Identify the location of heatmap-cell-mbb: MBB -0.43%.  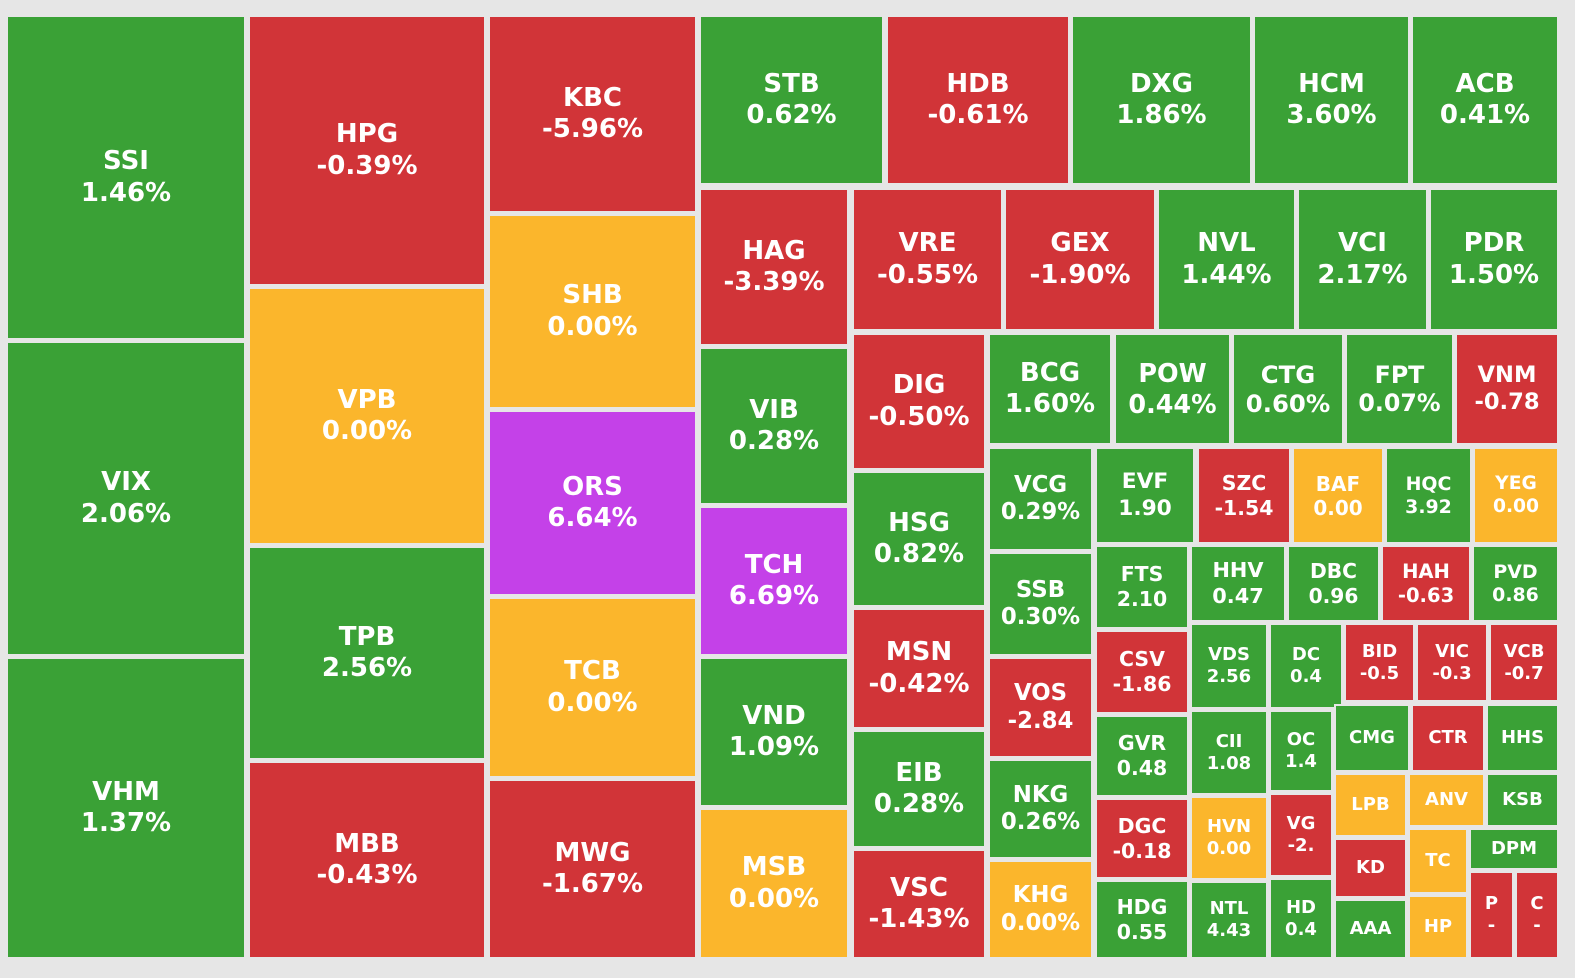
(367, 860).